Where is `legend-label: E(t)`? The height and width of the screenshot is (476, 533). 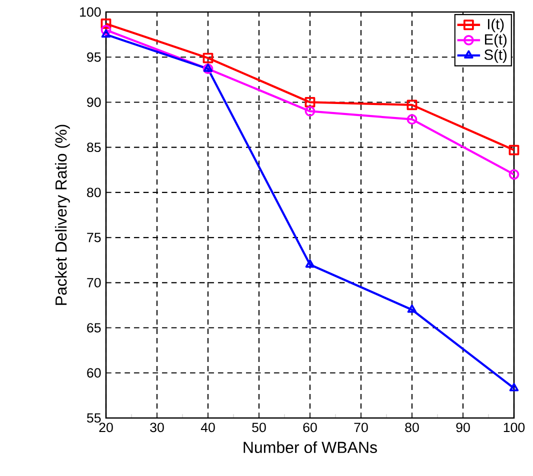 legend-label: E(t) is located at coordinates (496, 41).